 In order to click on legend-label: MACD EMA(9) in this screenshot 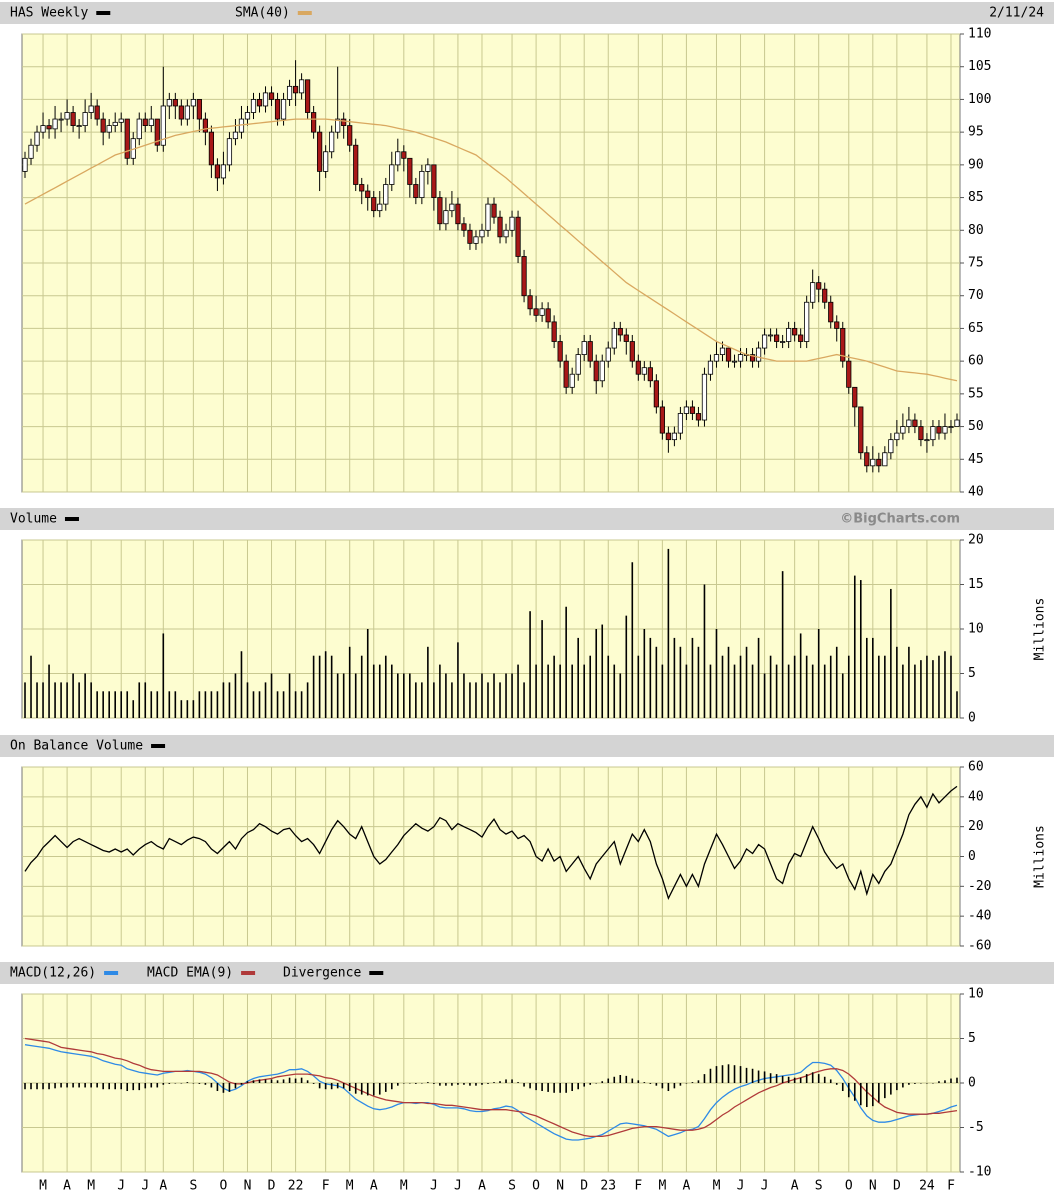, I will do `click(190, 973)`.